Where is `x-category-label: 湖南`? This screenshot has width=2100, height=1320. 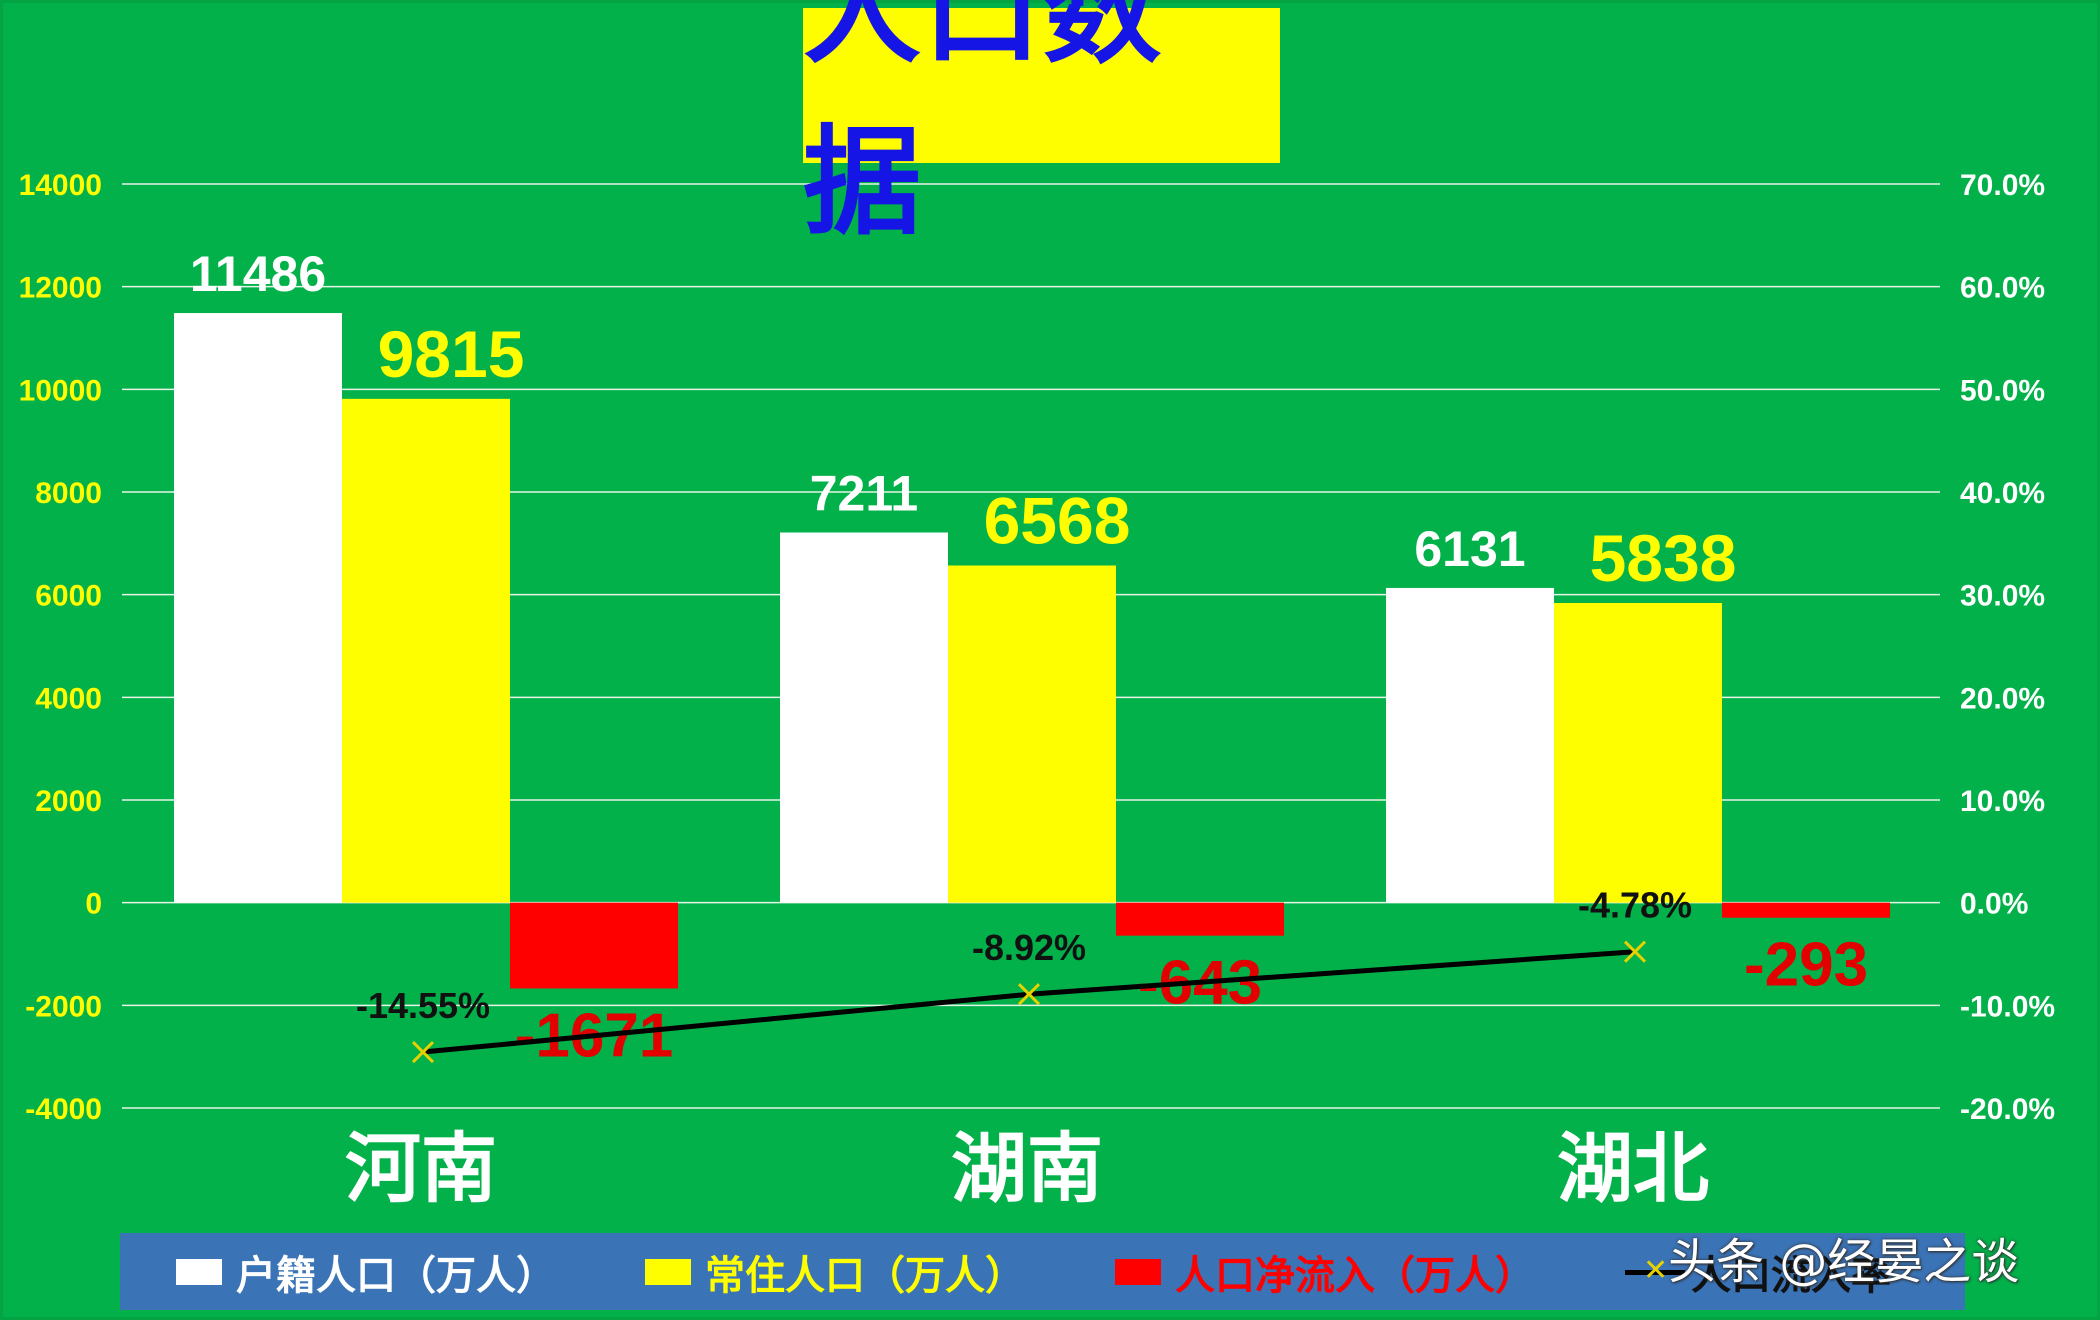 x-category-label: 湖南 is located at coordinates (1027, 1168).